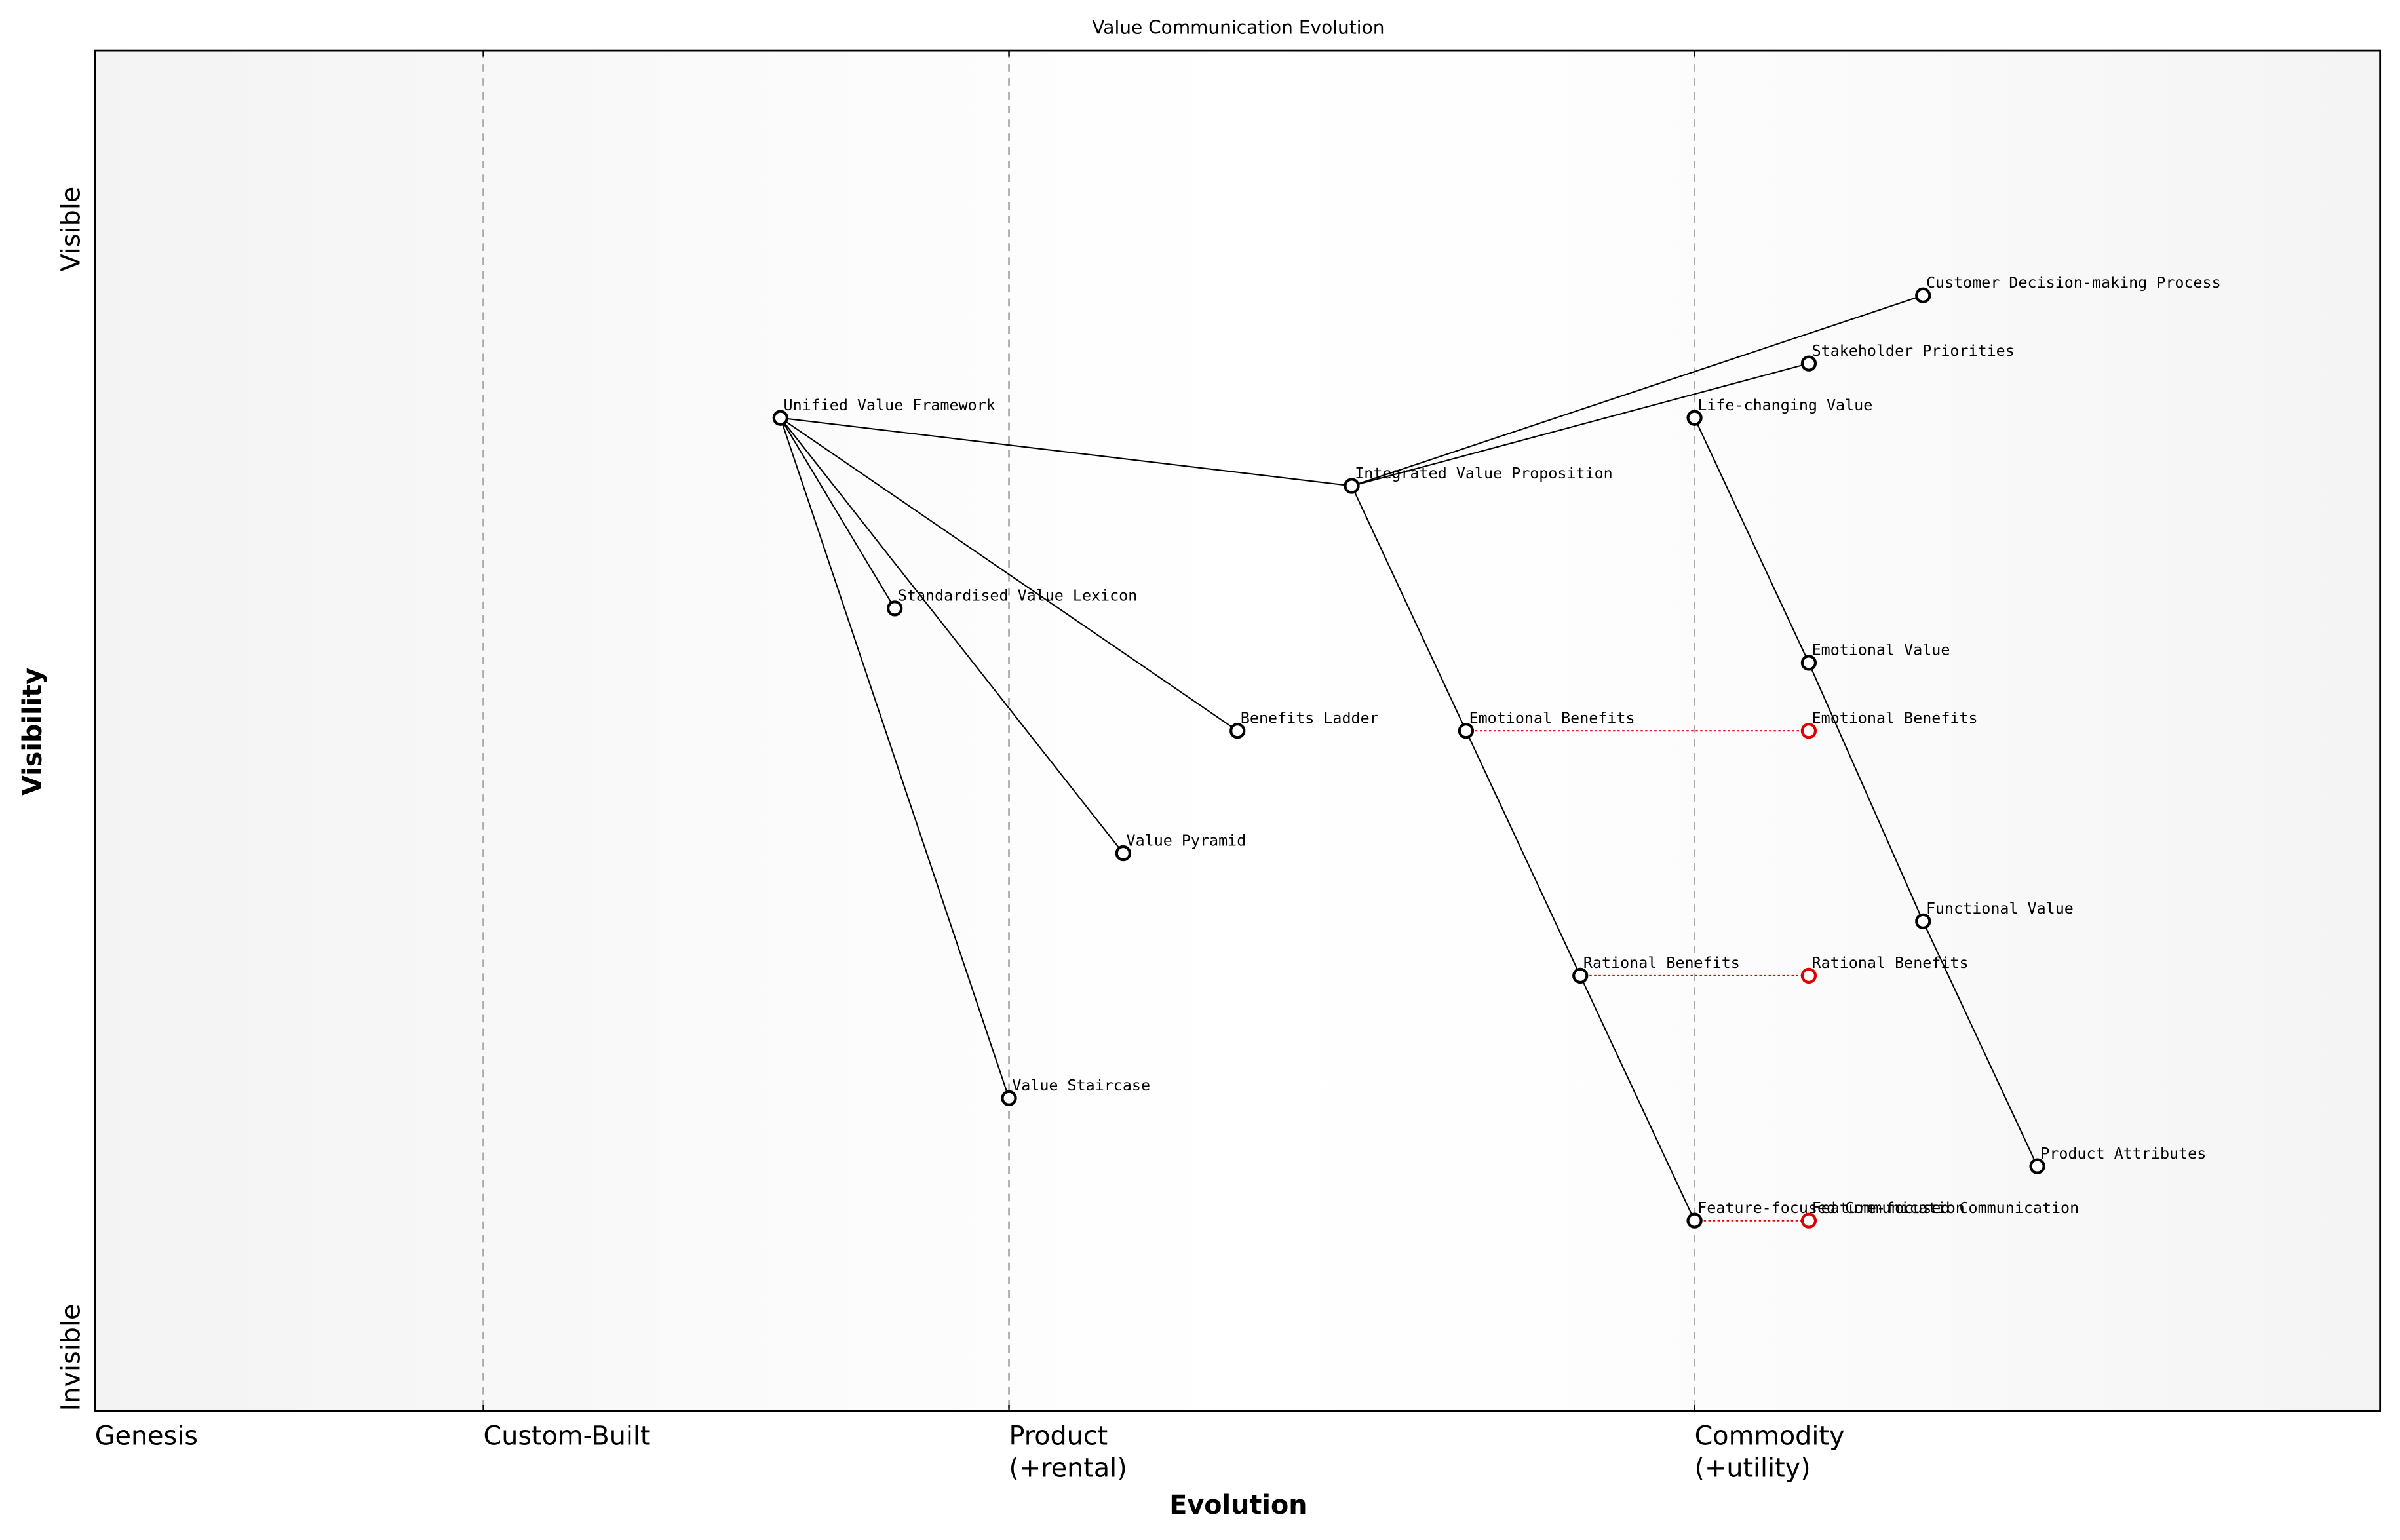 The image size is (2400, 1540). I want to click on component-label: Customer Decision-making Process, so click(2073, 282).